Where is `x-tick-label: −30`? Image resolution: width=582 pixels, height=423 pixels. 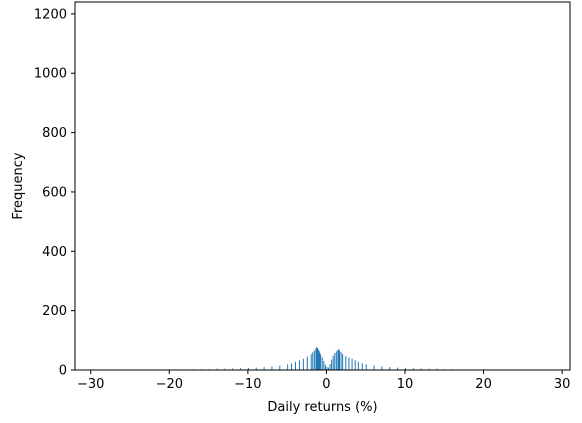
x-tick-label: −30 is located at coordinates (90, 384).